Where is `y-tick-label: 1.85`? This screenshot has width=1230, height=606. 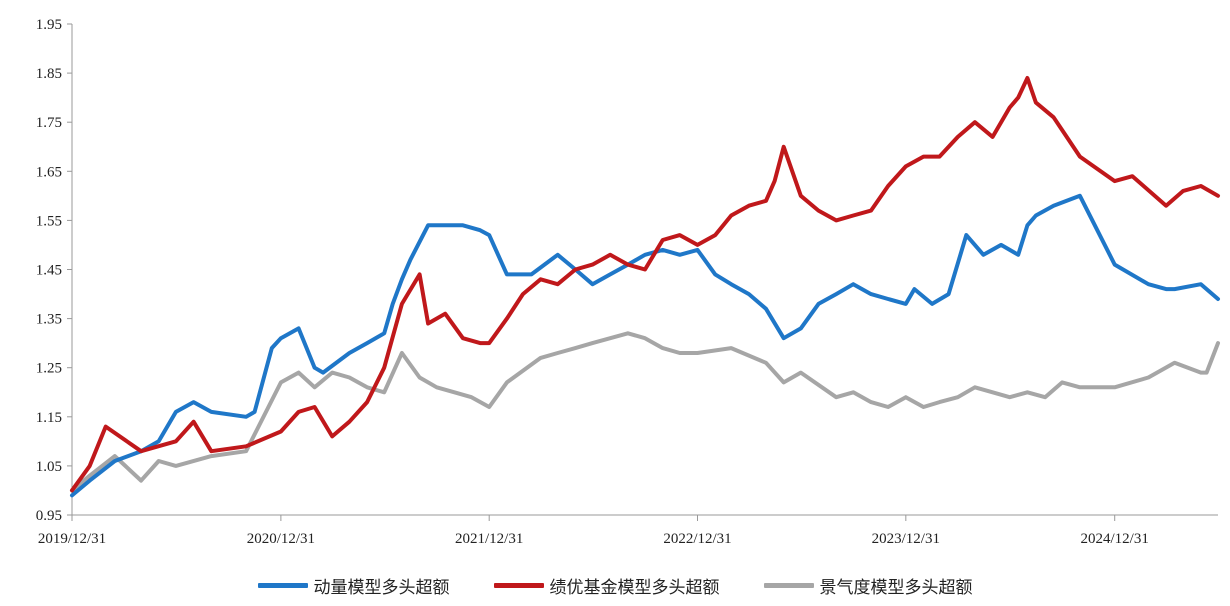 y-tick-label: 1.85 is located at coordinates (49, 74).